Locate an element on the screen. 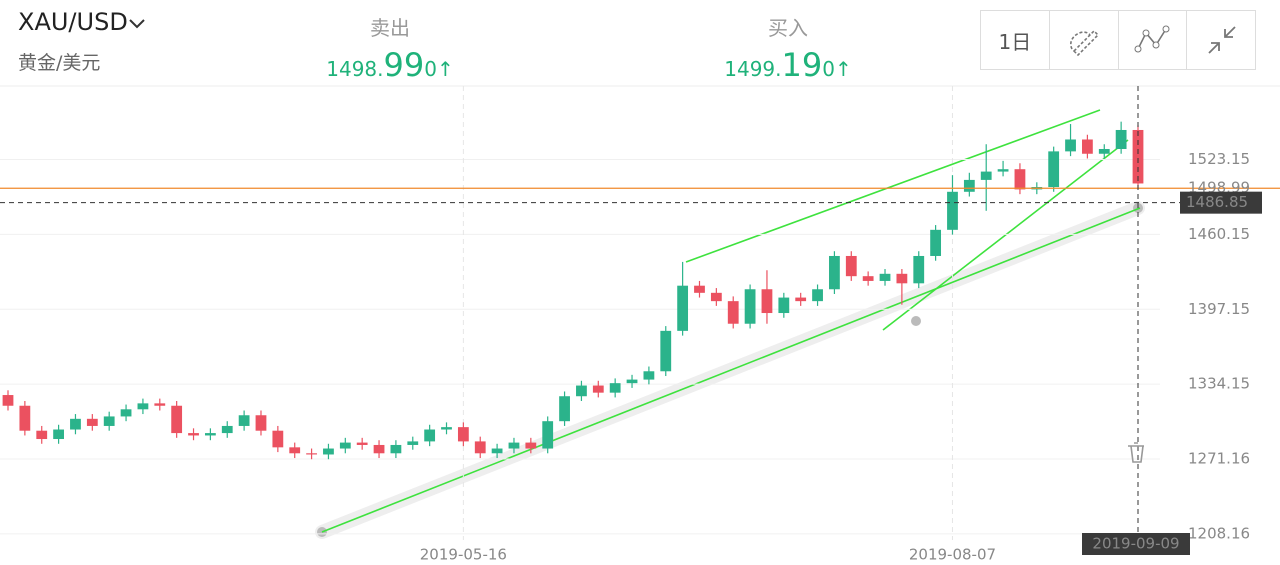 Image resolution: width=1280 pixels, height=565 pixels. symbol: XAU/USD is located at coordinates (82, 22).